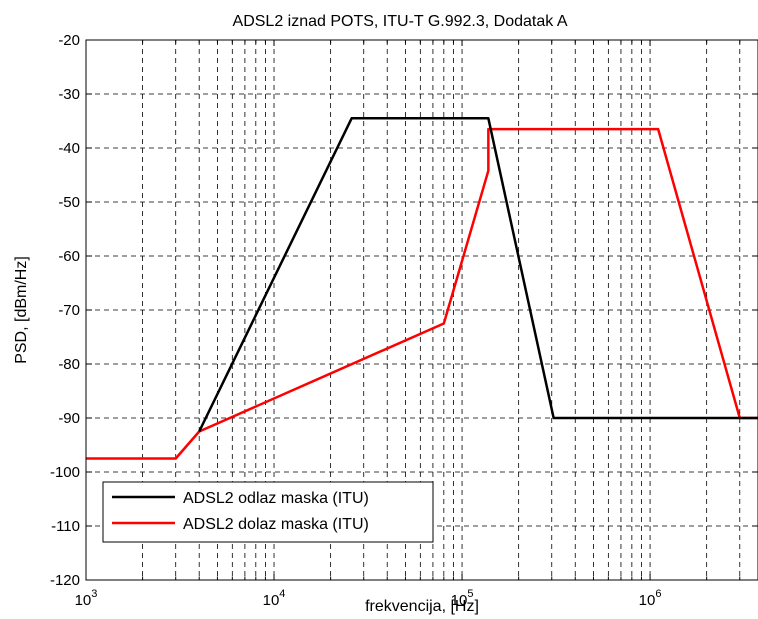  Describe the element at coordinates (69, 40) in the screenshot. I see `y-tick-label: -20` at that location.